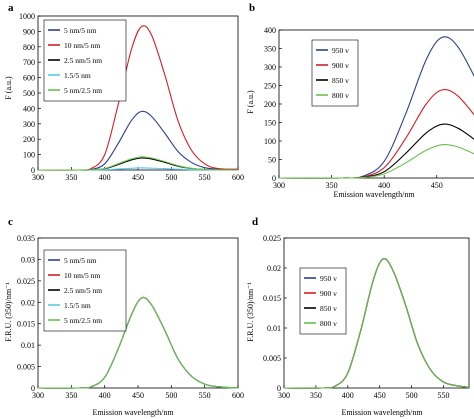 This screenshot has height=419, width=474. Describe the element at coordinates (29, 155) in the screenshot. I see `panel-a-ytick-label: 100` at that location.